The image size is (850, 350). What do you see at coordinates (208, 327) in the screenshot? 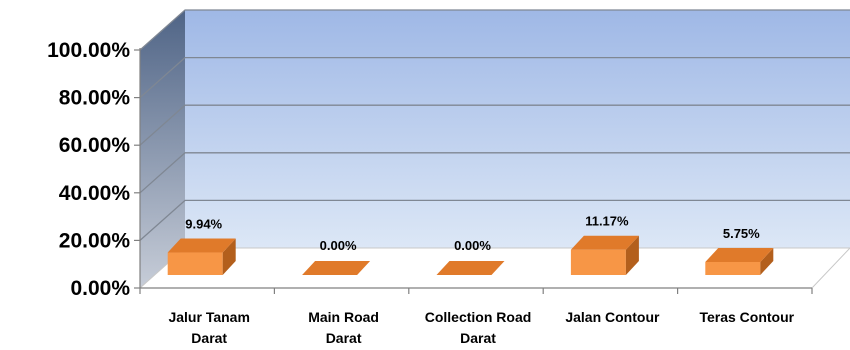
I see `x-tick-label: Jalur Tanam Darat` at bounding box center [208, 327].